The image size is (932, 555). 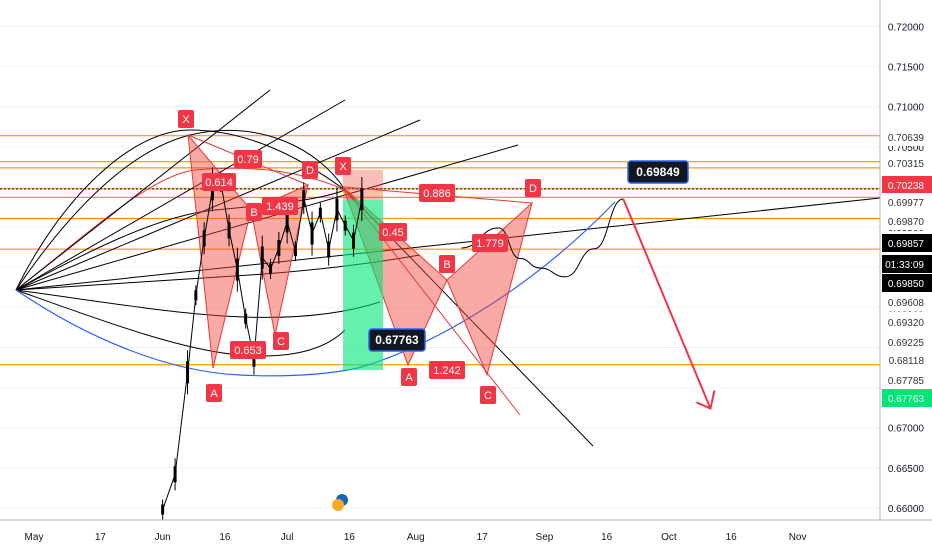 I want to click on price-tag: 0.69608, so click(x=906, y=303).